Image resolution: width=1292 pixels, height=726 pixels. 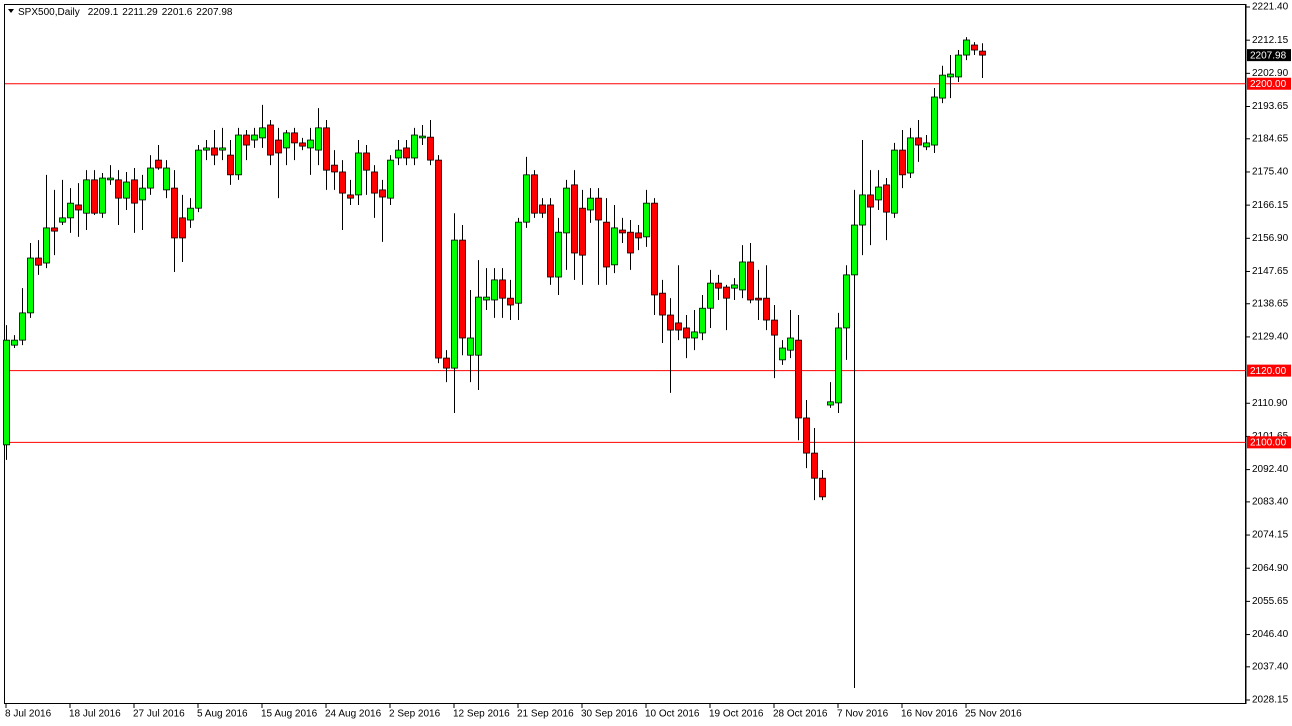 What do you see at coordinates (1270, 666) in the screenshot?
I see `y-tick-label: 2037.40` at bounding box center [1270, 666].